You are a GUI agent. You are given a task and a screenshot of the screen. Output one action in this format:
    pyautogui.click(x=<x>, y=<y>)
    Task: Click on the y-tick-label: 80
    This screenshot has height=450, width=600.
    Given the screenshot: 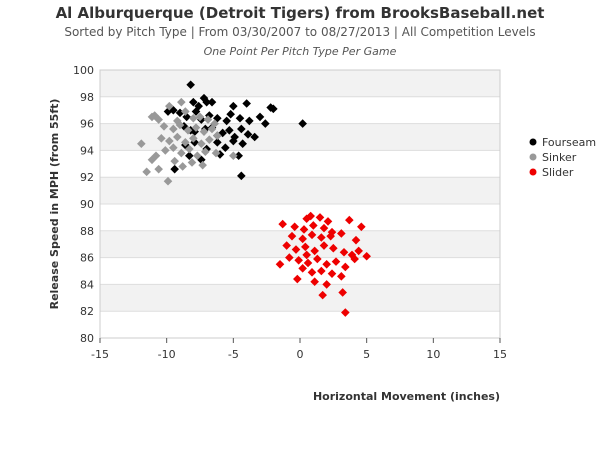 What is the action you would take?
    pyautogui.click(x=87, y=338)
    